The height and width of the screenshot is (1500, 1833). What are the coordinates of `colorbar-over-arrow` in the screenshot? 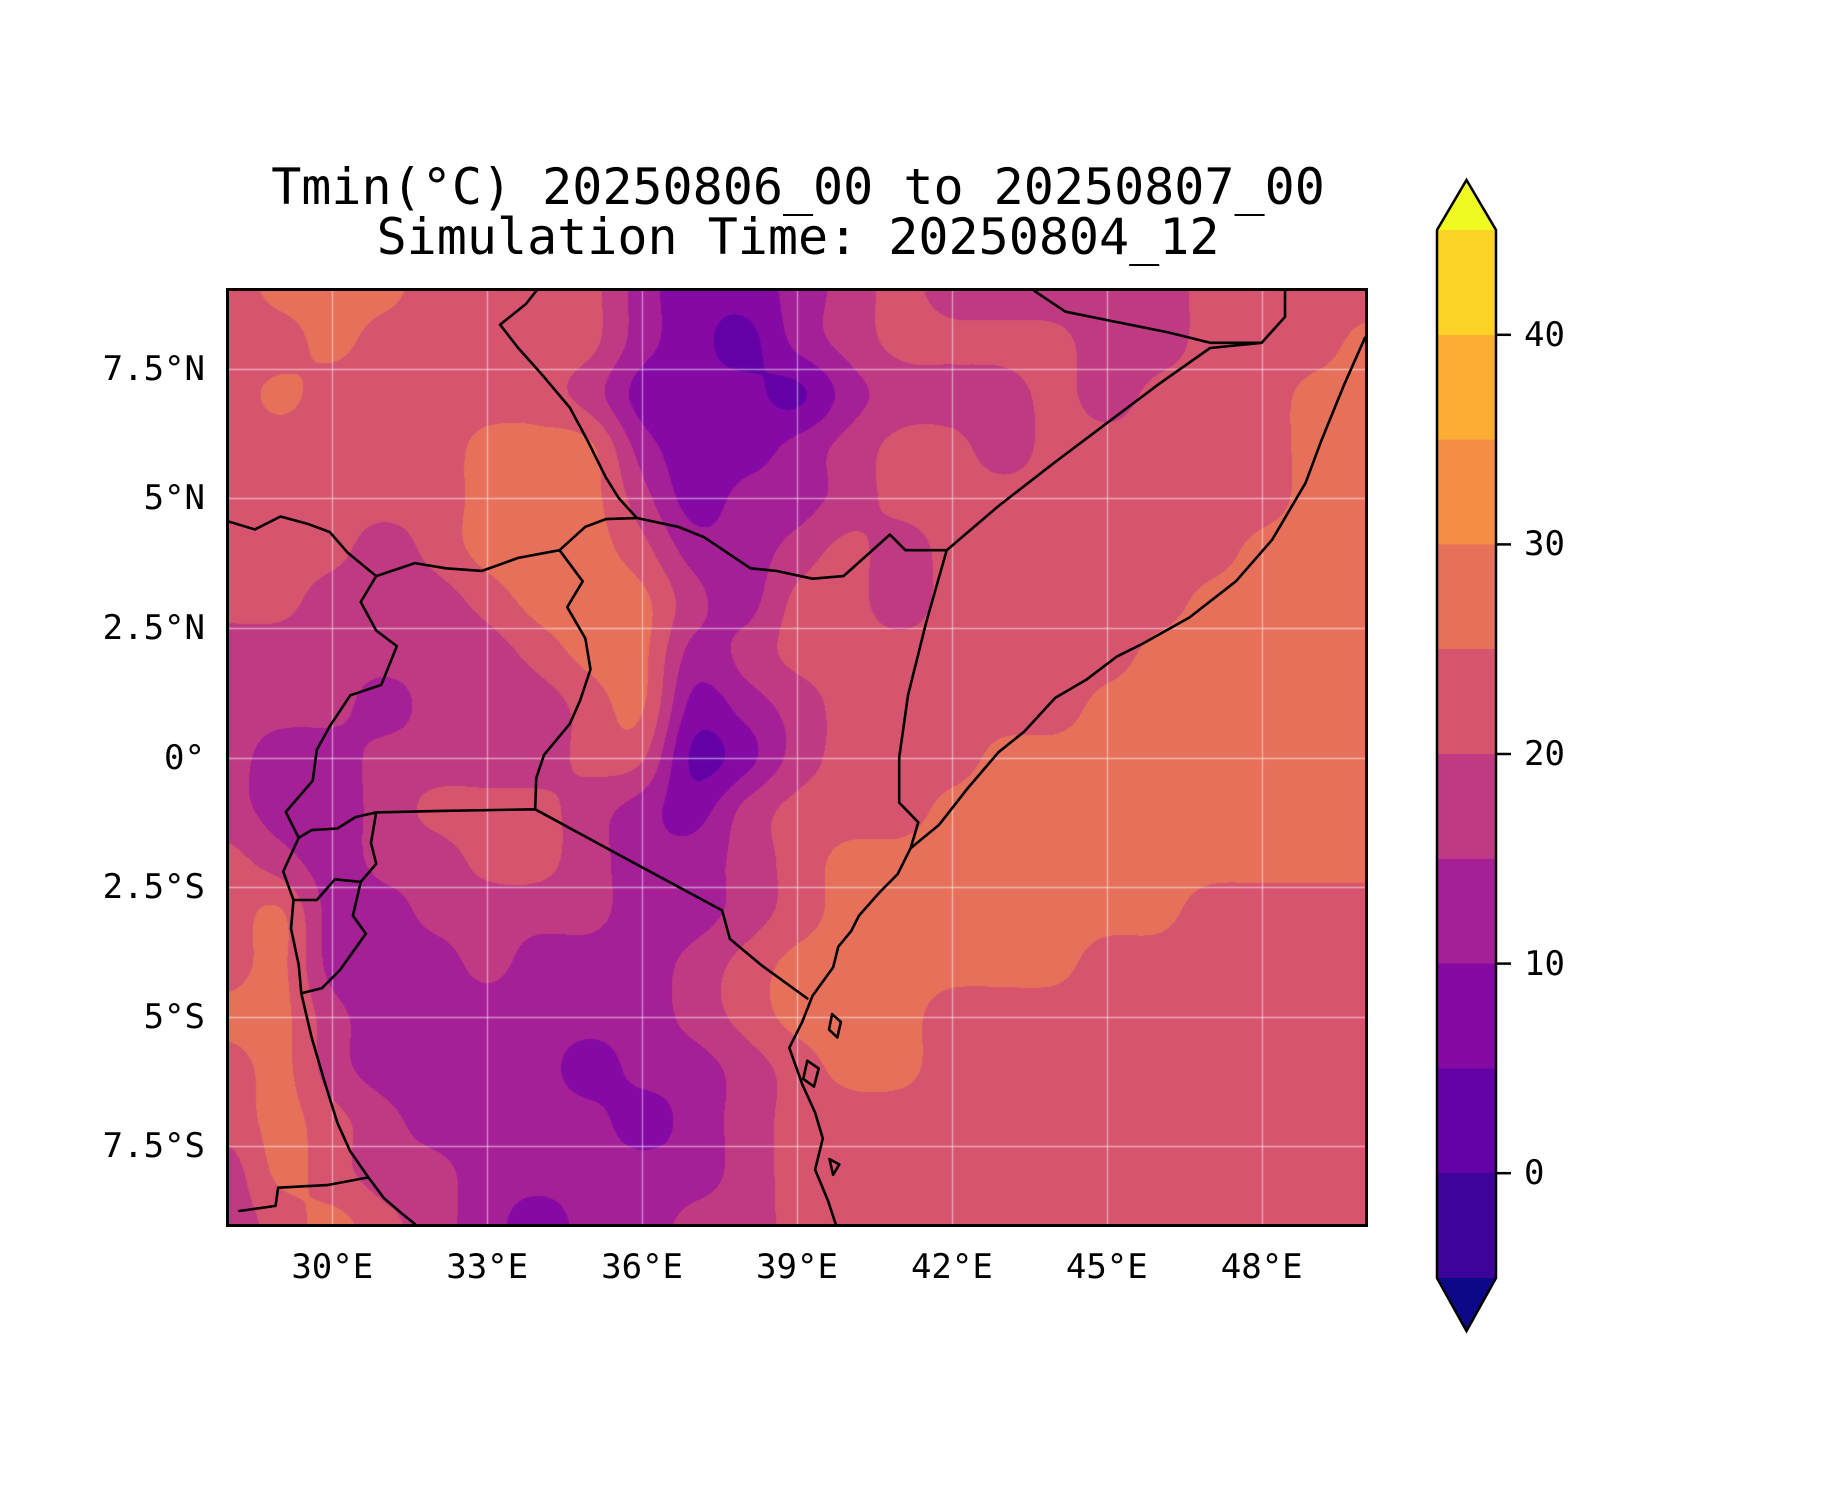 It's located at (1466, 205).